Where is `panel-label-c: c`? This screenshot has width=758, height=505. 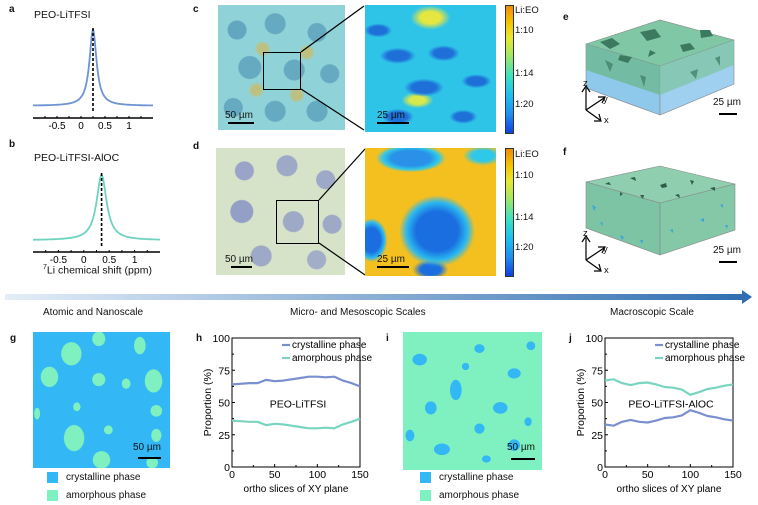 panel-label-c: c is located at coordinates (196, 9).